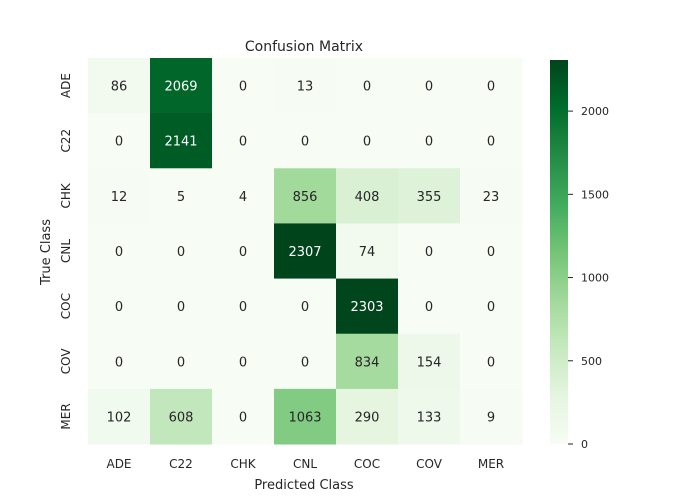  Describe the element at coordinates (591, 361) in the screenshot. I see `colorbar-tick-label: 500` at that location.